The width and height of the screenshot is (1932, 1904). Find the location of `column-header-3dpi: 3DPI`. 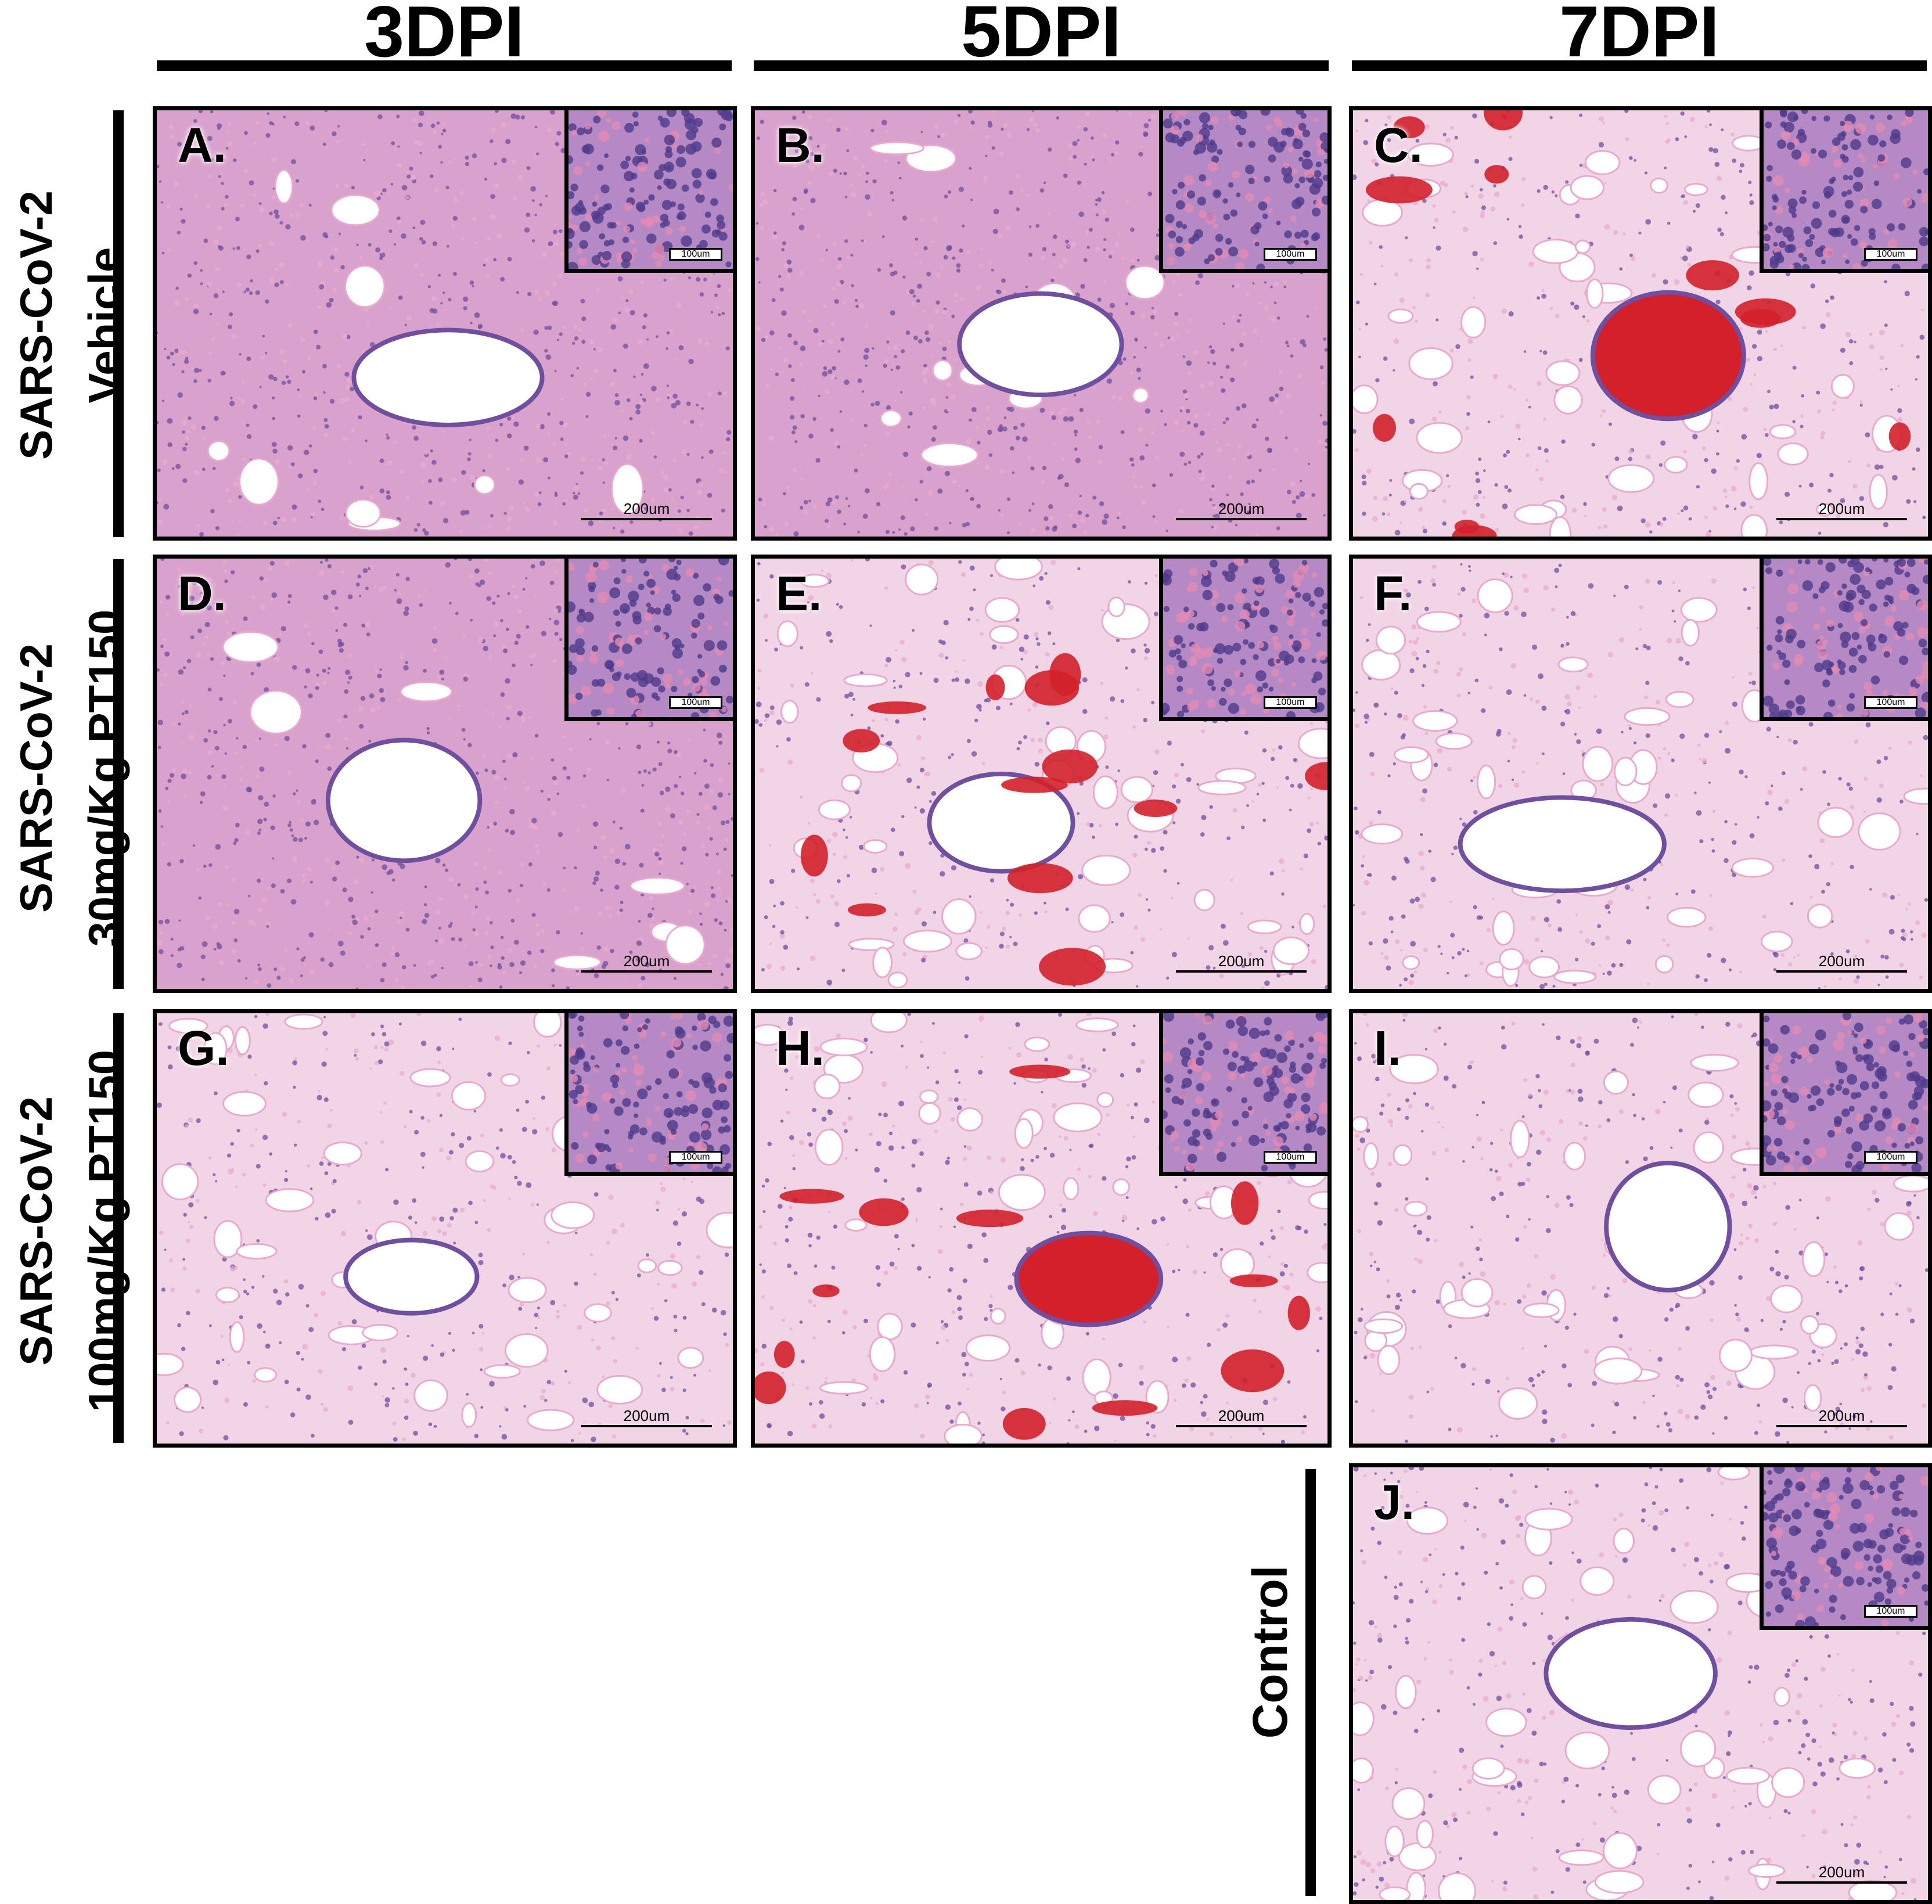

column-header-3dpi: 3DPI is located at coordinates (444, 36).